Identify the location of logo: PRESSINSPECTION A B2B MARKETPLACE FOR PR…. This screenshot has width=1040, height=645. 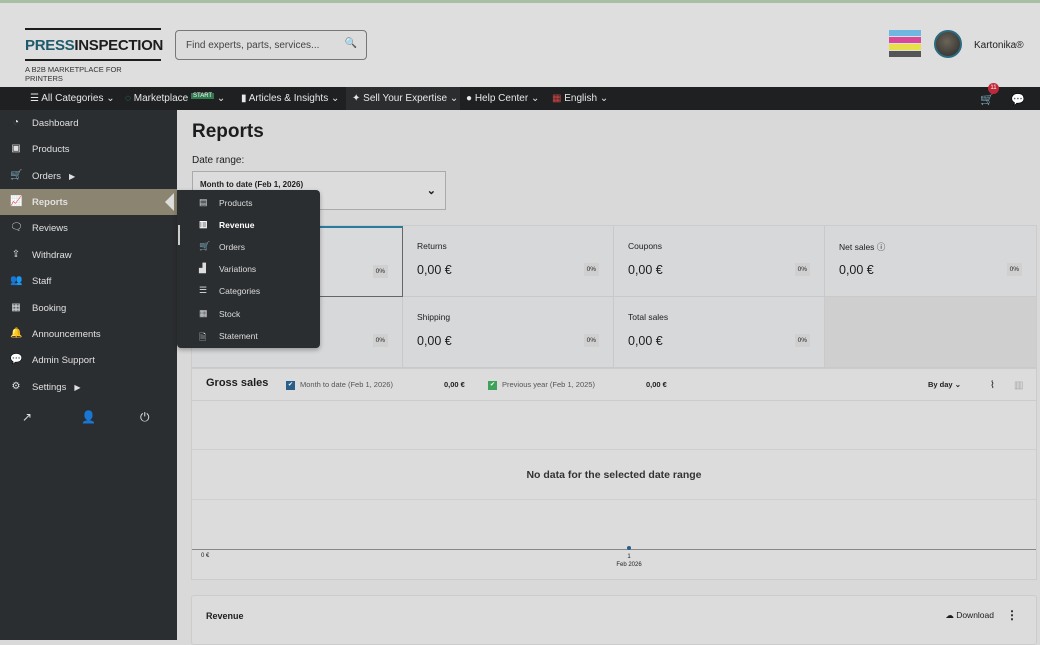
(94, 55).